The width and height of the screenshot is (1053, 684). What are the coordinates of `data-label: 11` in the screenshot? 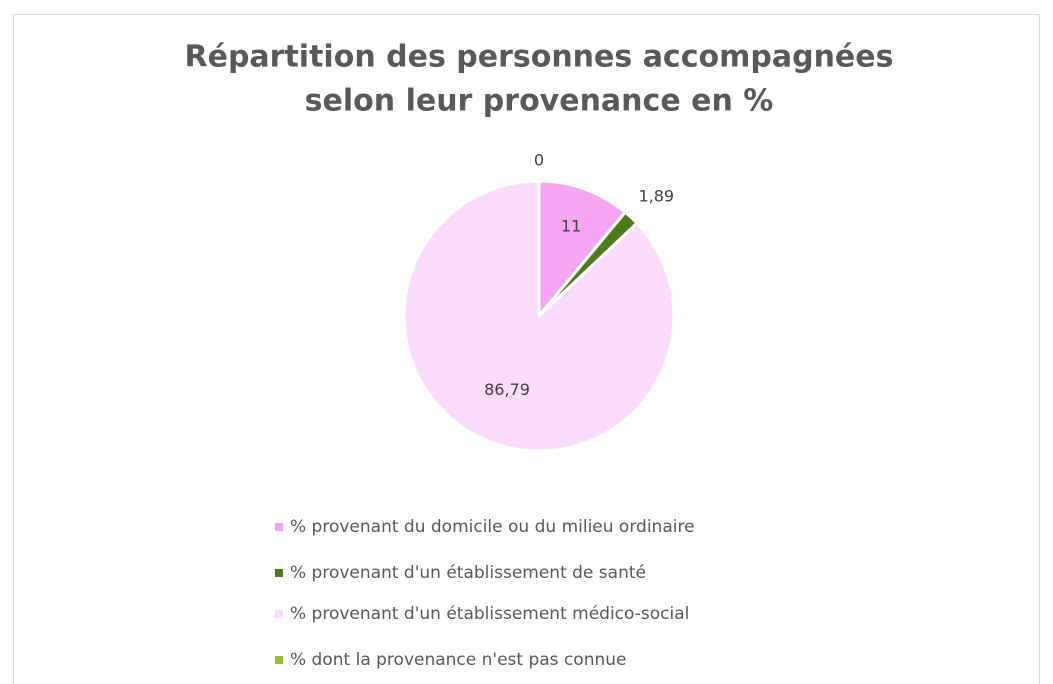 It's located at (571, 226).